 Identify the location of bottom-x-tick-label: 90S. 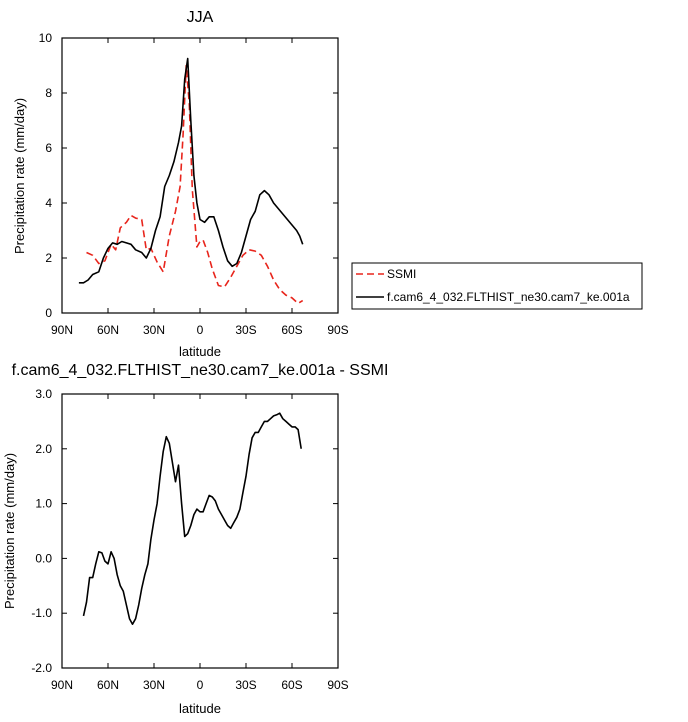
(337, 685).